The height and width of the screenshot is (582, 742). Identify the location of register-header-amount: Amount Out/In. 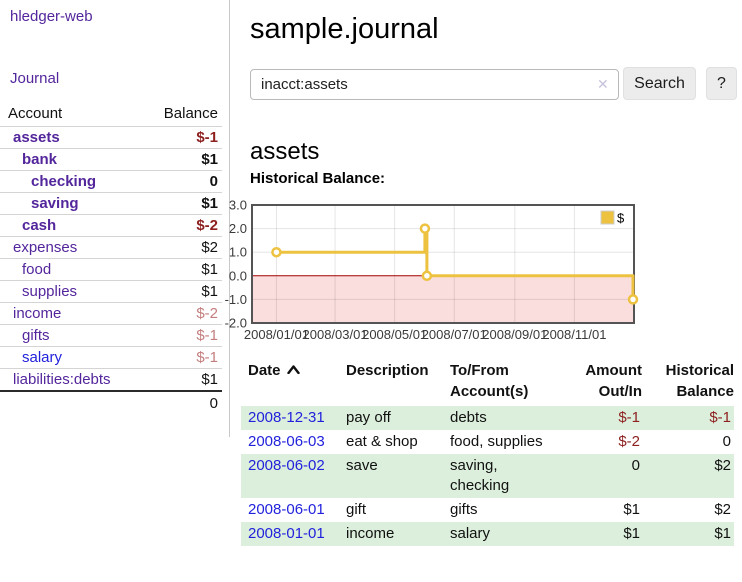
(613, 381).